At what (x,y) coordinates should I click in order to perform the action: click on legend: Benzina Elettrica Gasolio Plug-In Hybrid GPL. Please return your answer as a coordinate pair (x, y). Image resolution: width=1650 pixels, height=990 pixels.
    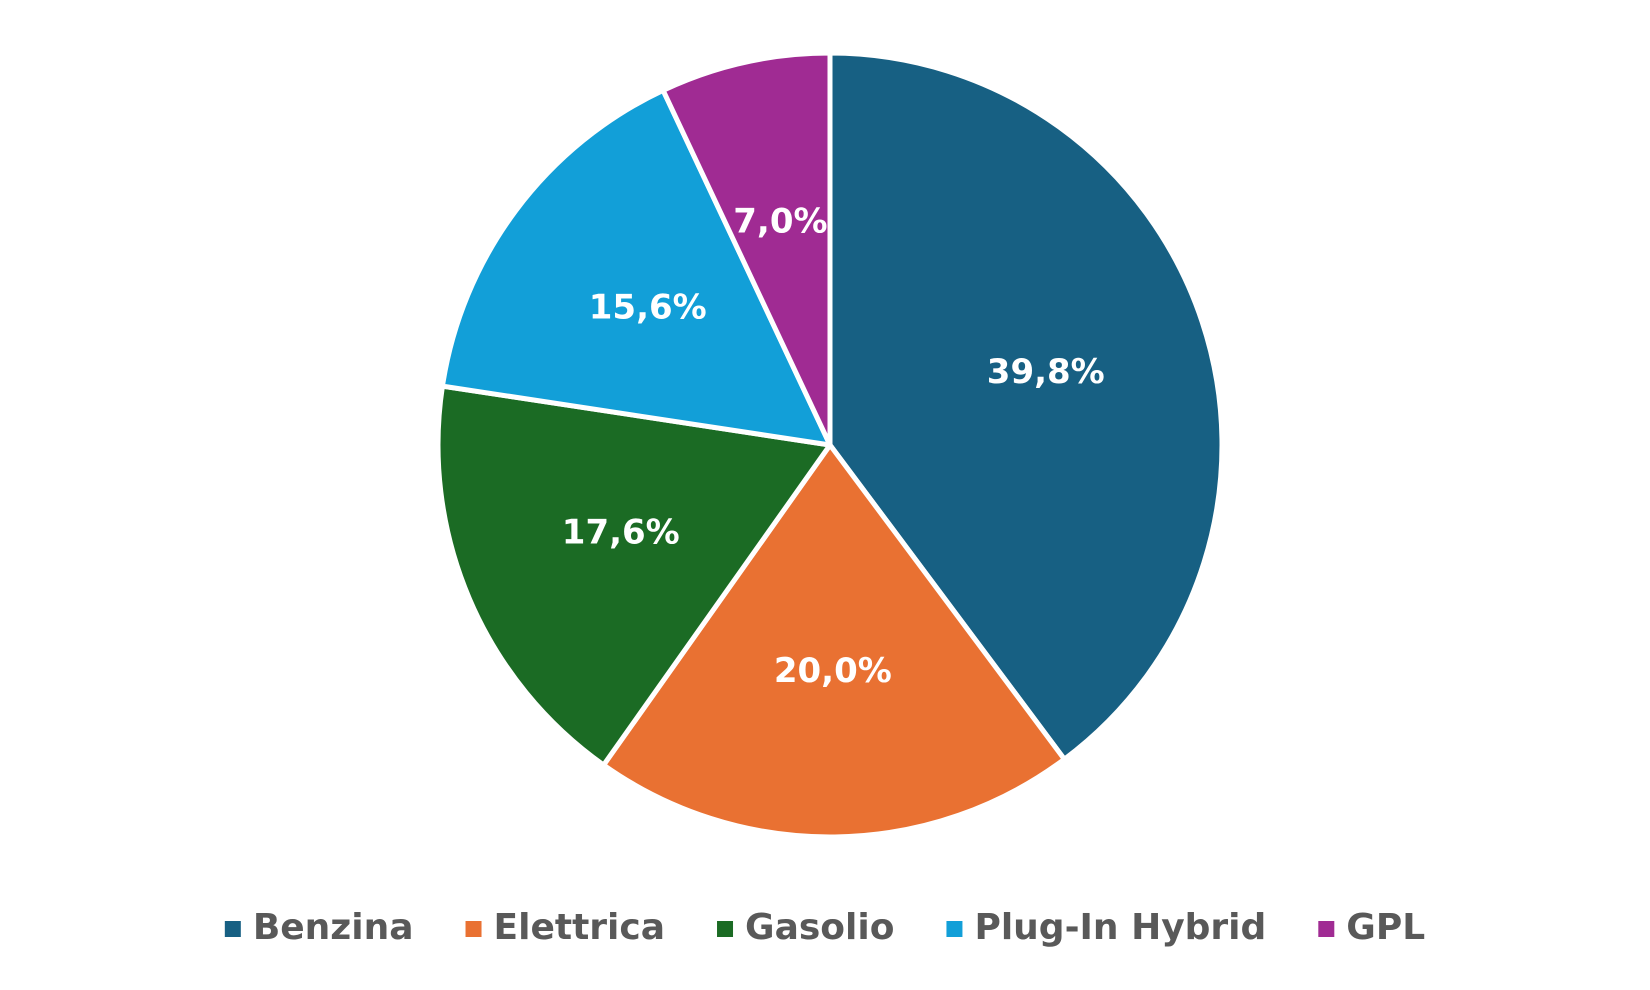
    Looking at the image, I should click on (824, 927).